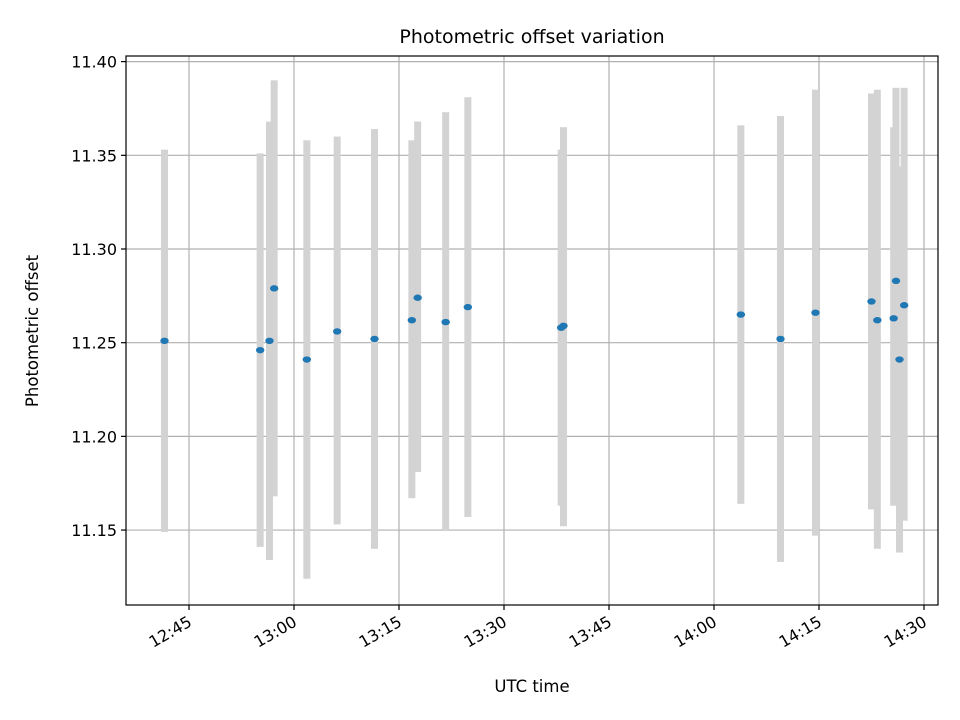  Describe the element at coordinates (531, 686) in the screenshot. I see `x-axis-label: UTC time` at that location.